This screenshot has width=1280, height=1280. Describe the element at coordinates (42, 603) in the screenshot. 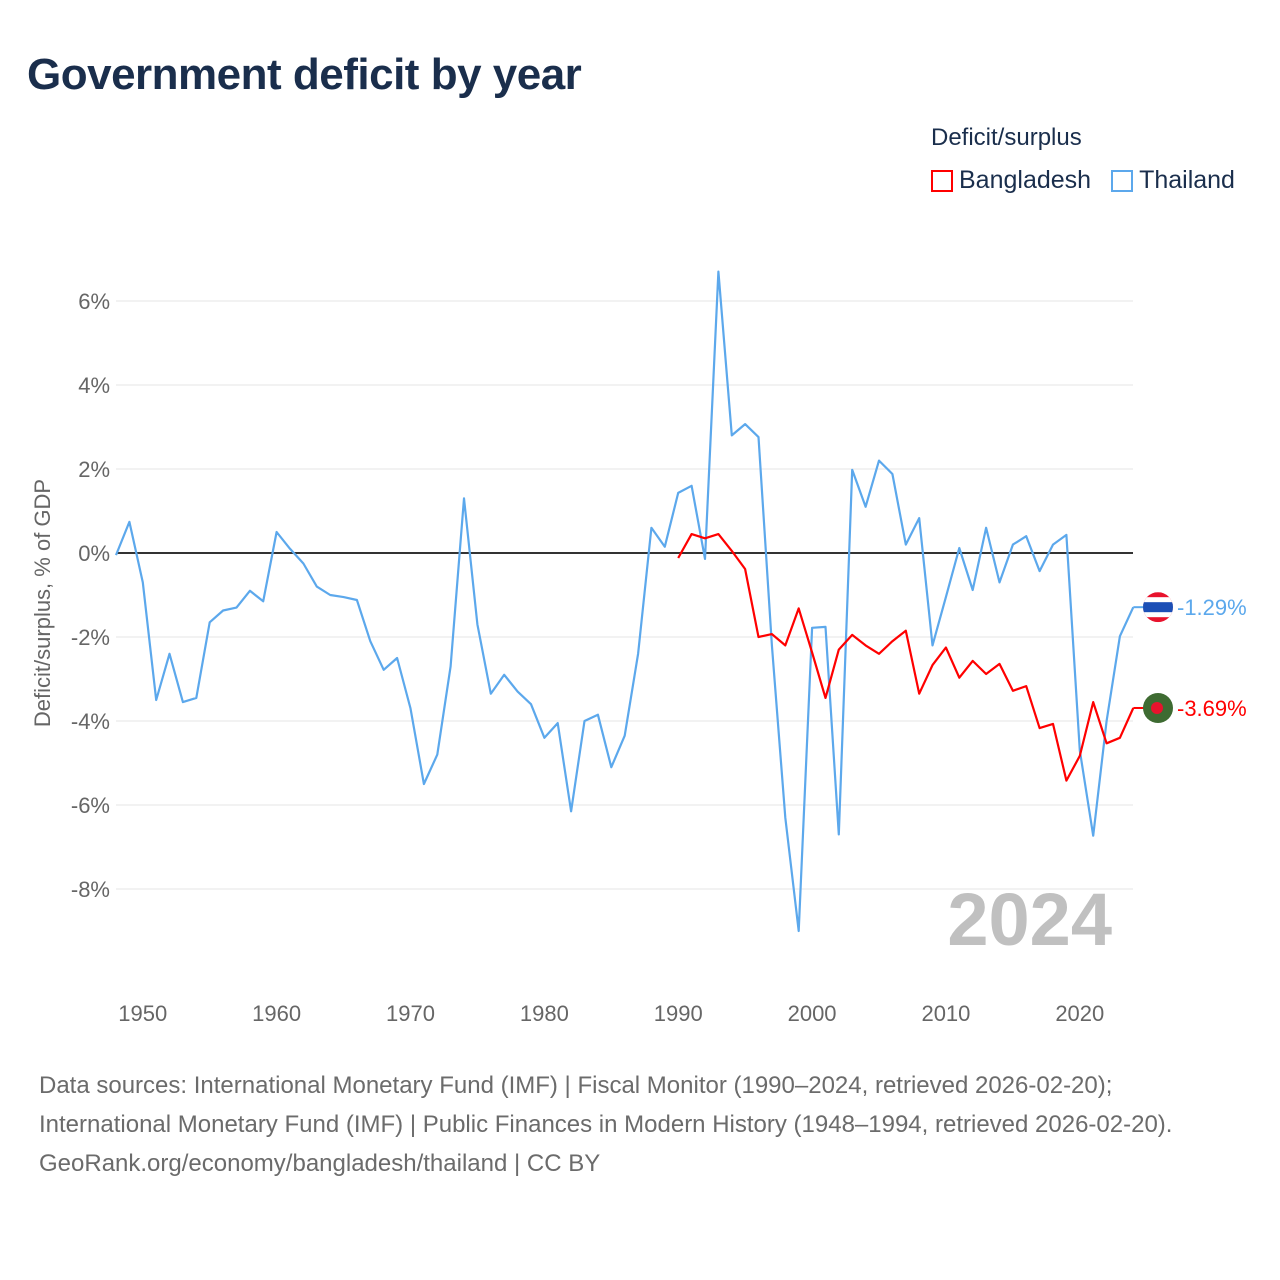

I see `y-axis-label: Deficit/surplus, % of GDP` at that location.